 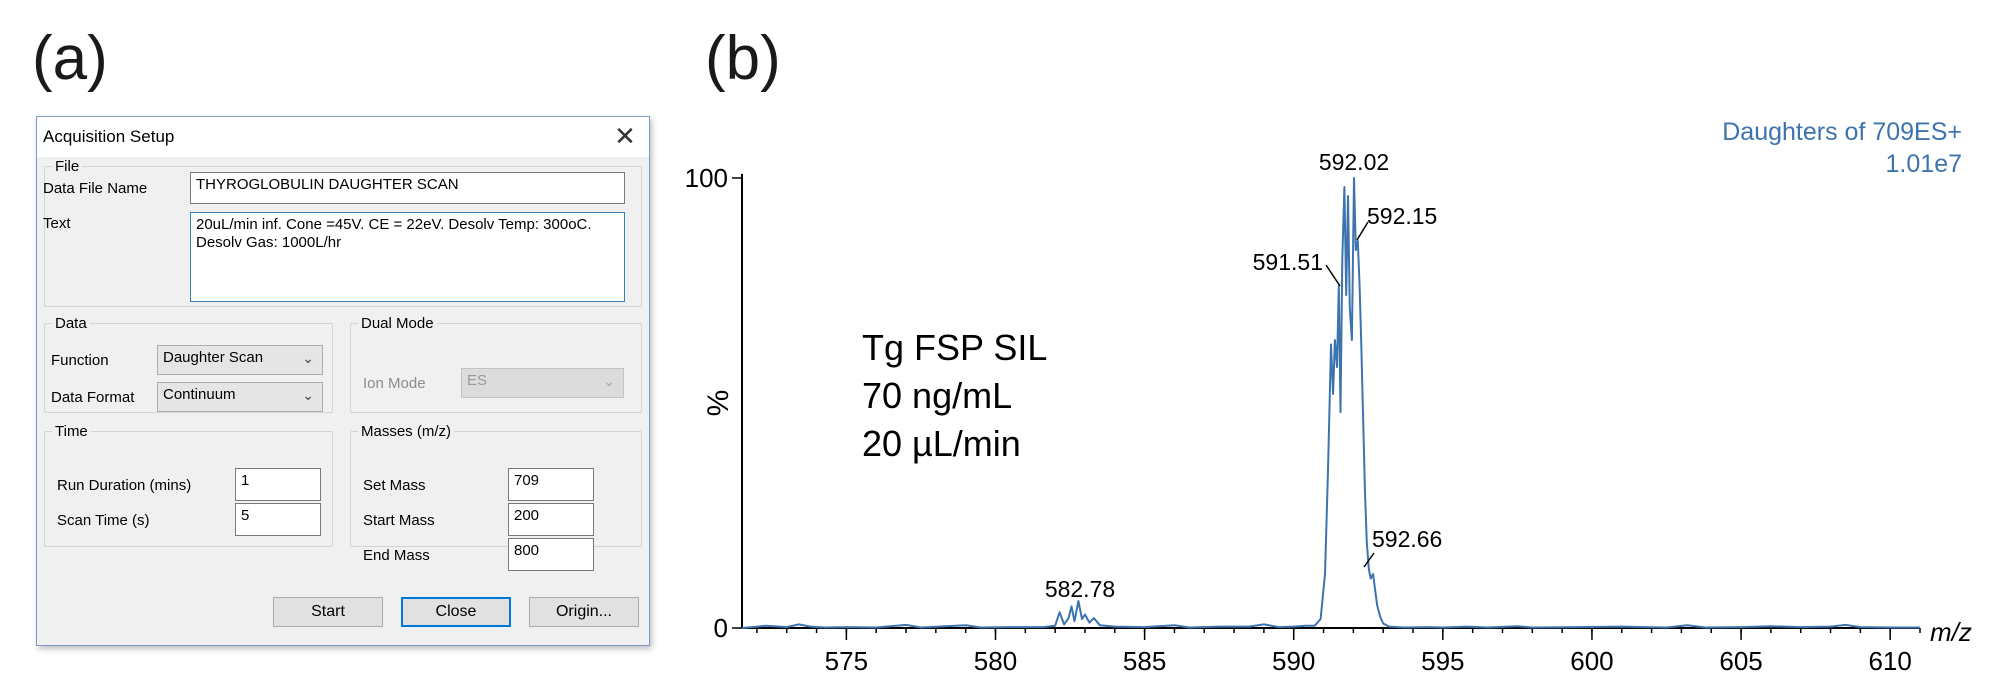 I want to click on x-tick-label: 610, so click(x=1889, y=661).